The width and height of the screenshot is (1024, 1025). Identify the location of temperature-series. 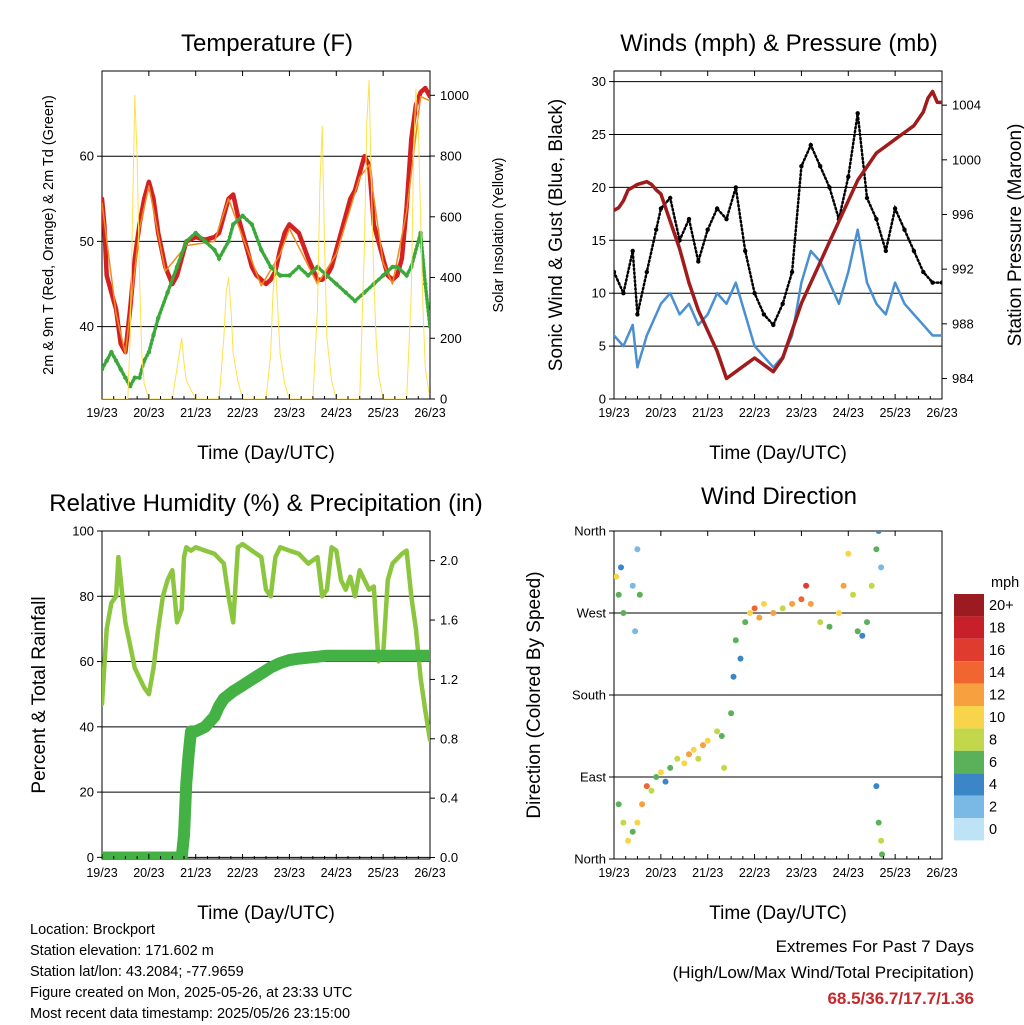
(266, 239).